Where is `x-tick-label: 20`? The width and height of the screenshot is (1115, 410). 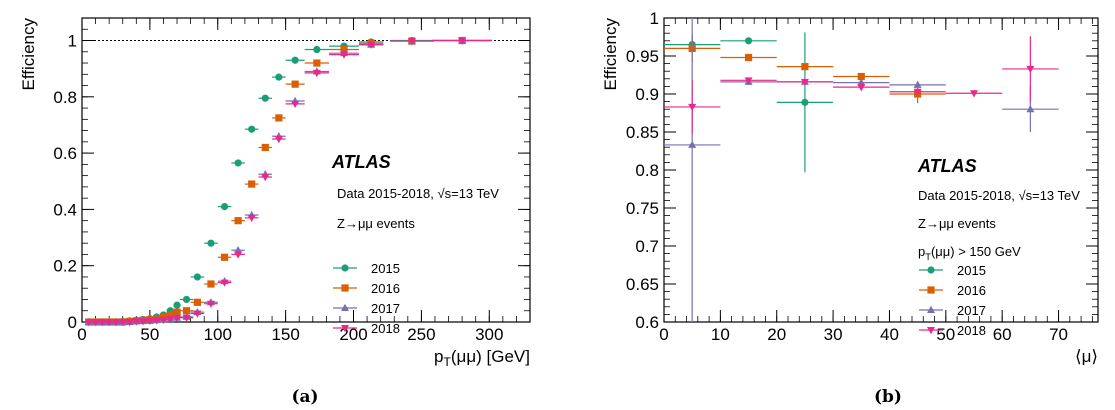 x-tick-label: 20 is located at coordinates (776, 334).